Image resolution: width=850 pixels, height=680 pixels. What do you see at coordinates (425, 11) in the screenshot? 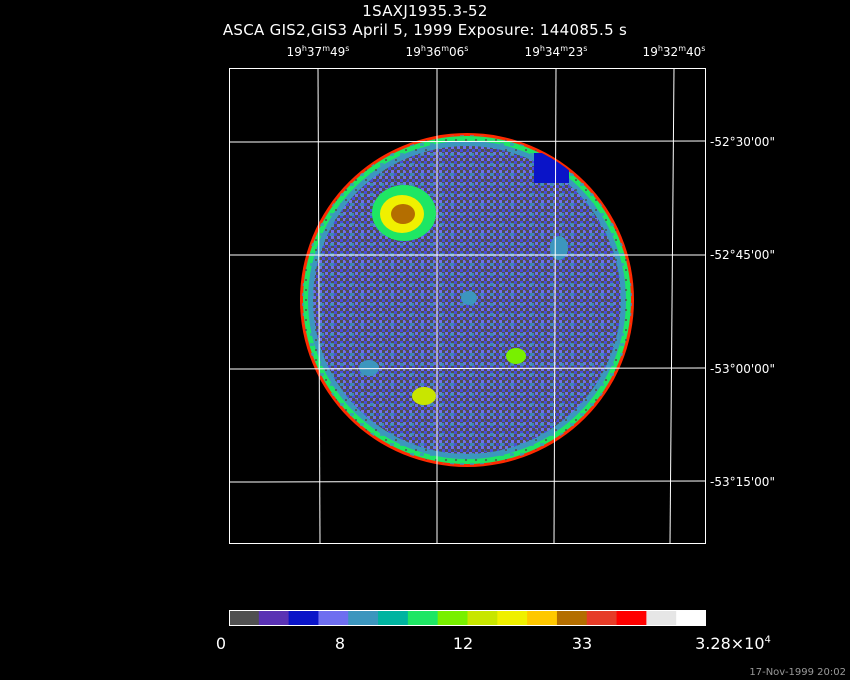
I see `image-title: 1SAXJ1935.3-52` at bounding box center [425, 11].